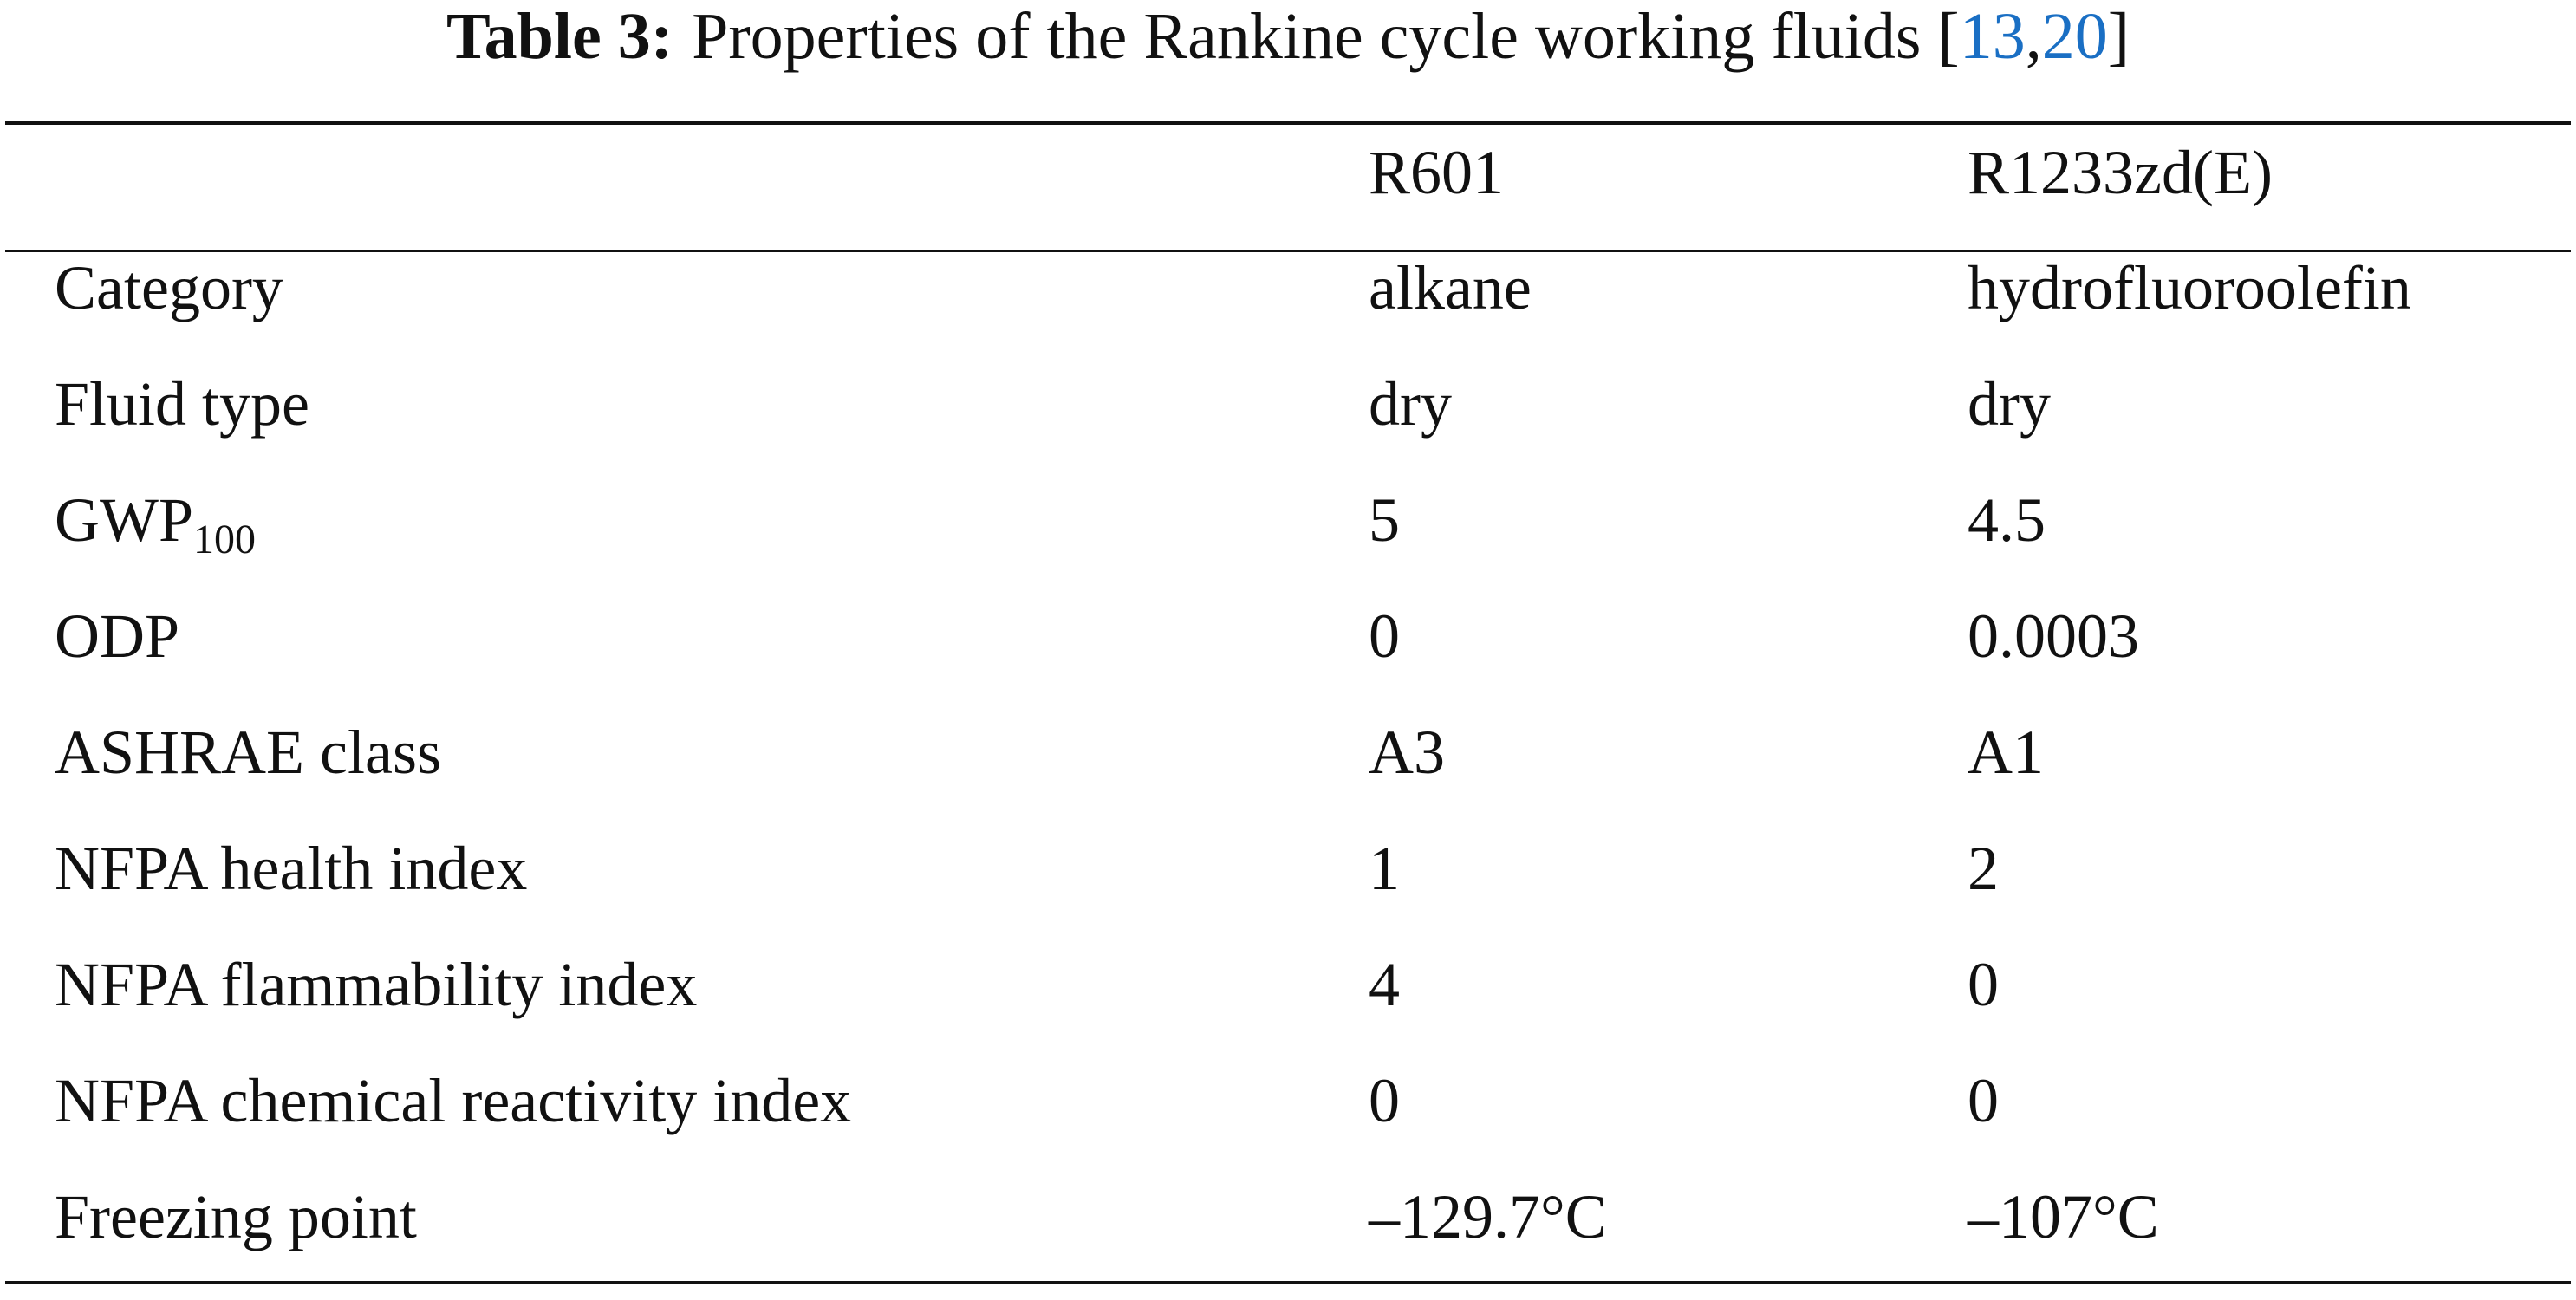  What do you see at coordinates (2118, 36) in the screenshot?
I see `caption-close: ]` at bounding box center [2118, 36].